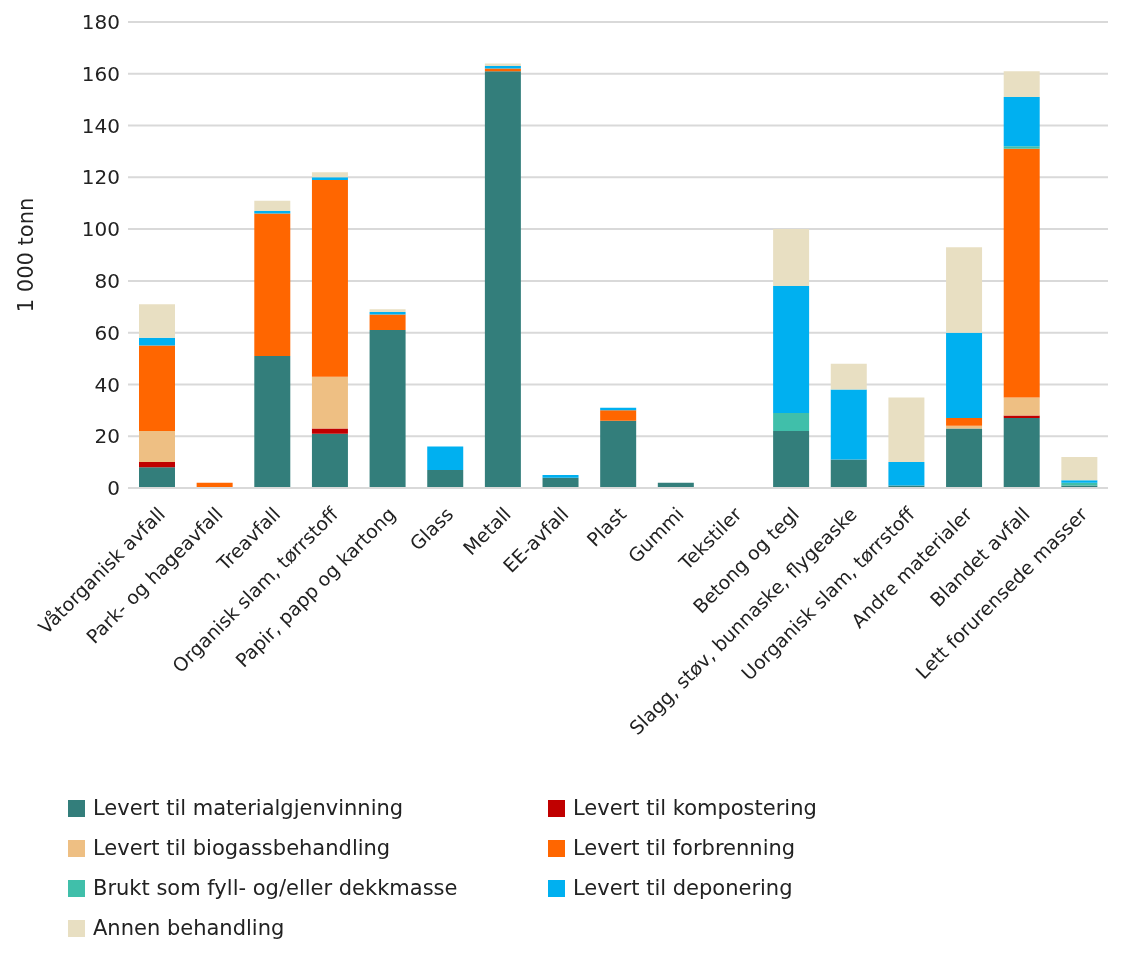 This screenshot has width=1124, height=956. What do you see at coordinates (113, 488) in the screenshot?
I see `y-tick-label: 0` at bounding box center [113, 488].